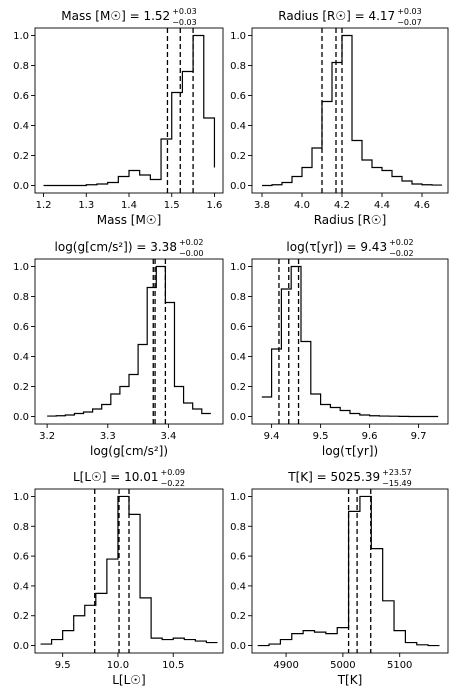  Describe the element at coordinates (399, 665) in the screenshot. I see `x-tick-label: 5100` at that location.